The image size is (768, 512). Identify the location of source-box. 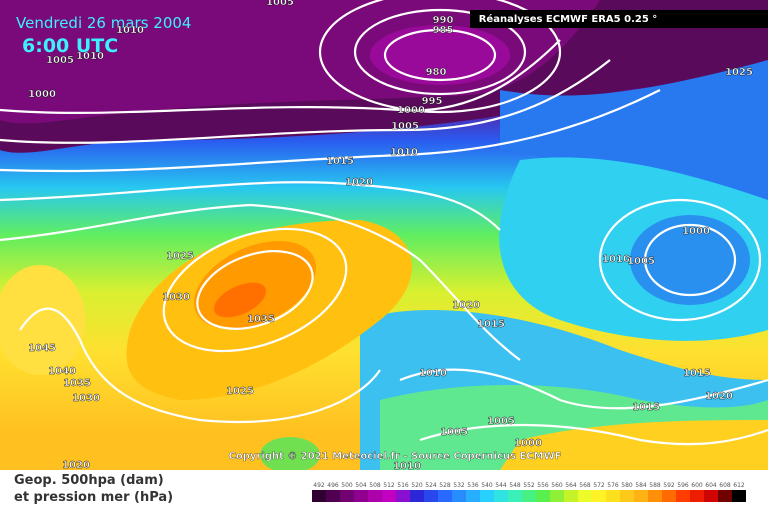
(619, 19).